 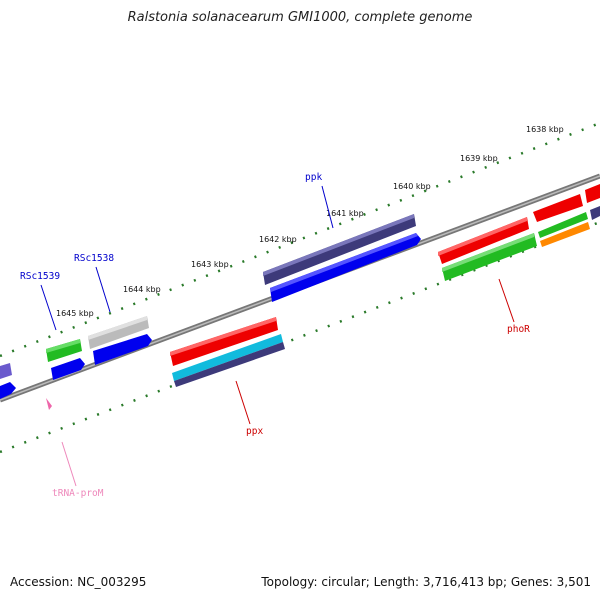 I want to click on gene-label-trna: tRNA-proM, so click(x=78, y=493).